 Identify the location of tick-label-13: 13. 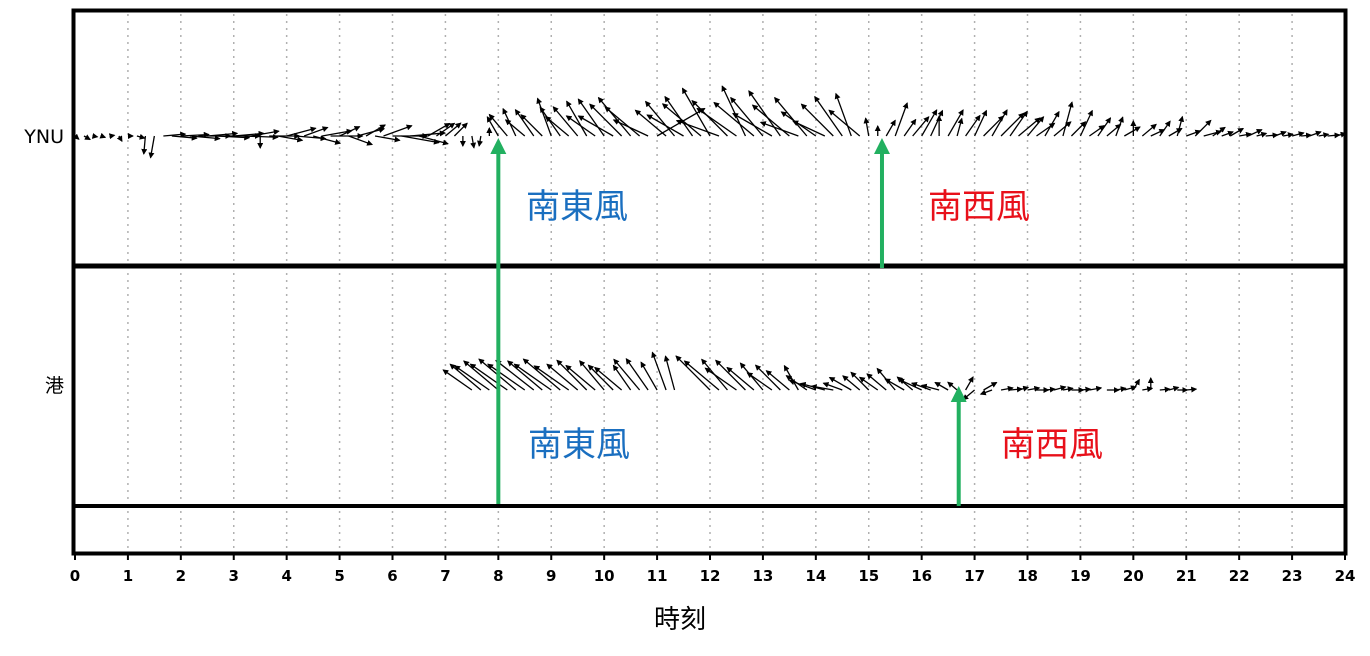
(762, 576).